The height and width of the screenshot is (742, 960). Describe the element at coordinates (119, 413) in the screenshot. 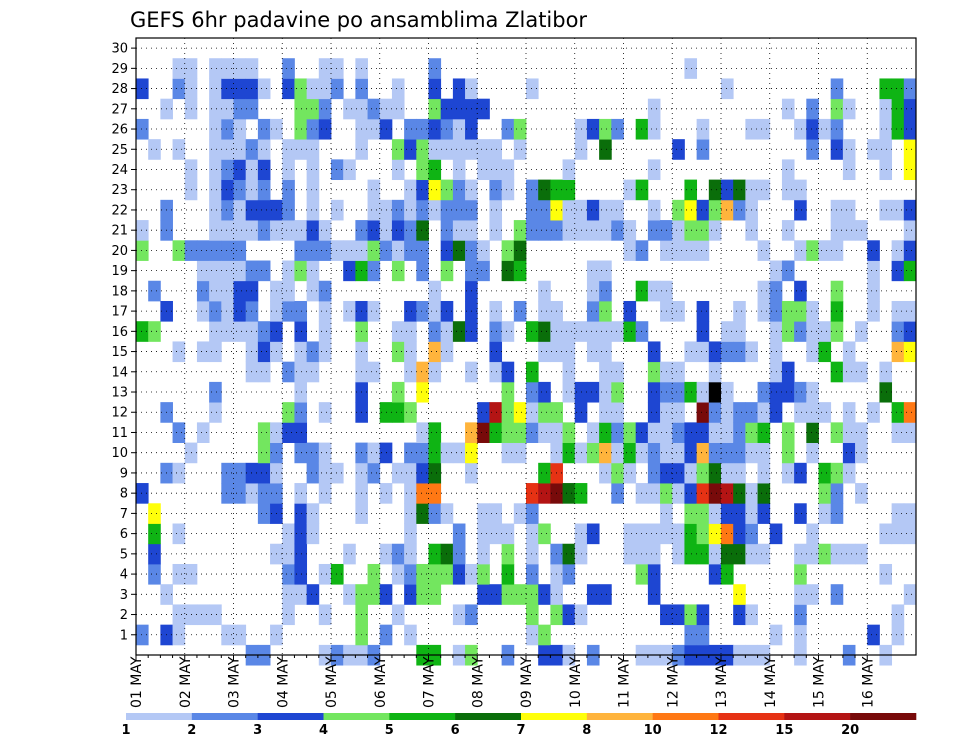

I see `y-tick-label: 12` at that location.